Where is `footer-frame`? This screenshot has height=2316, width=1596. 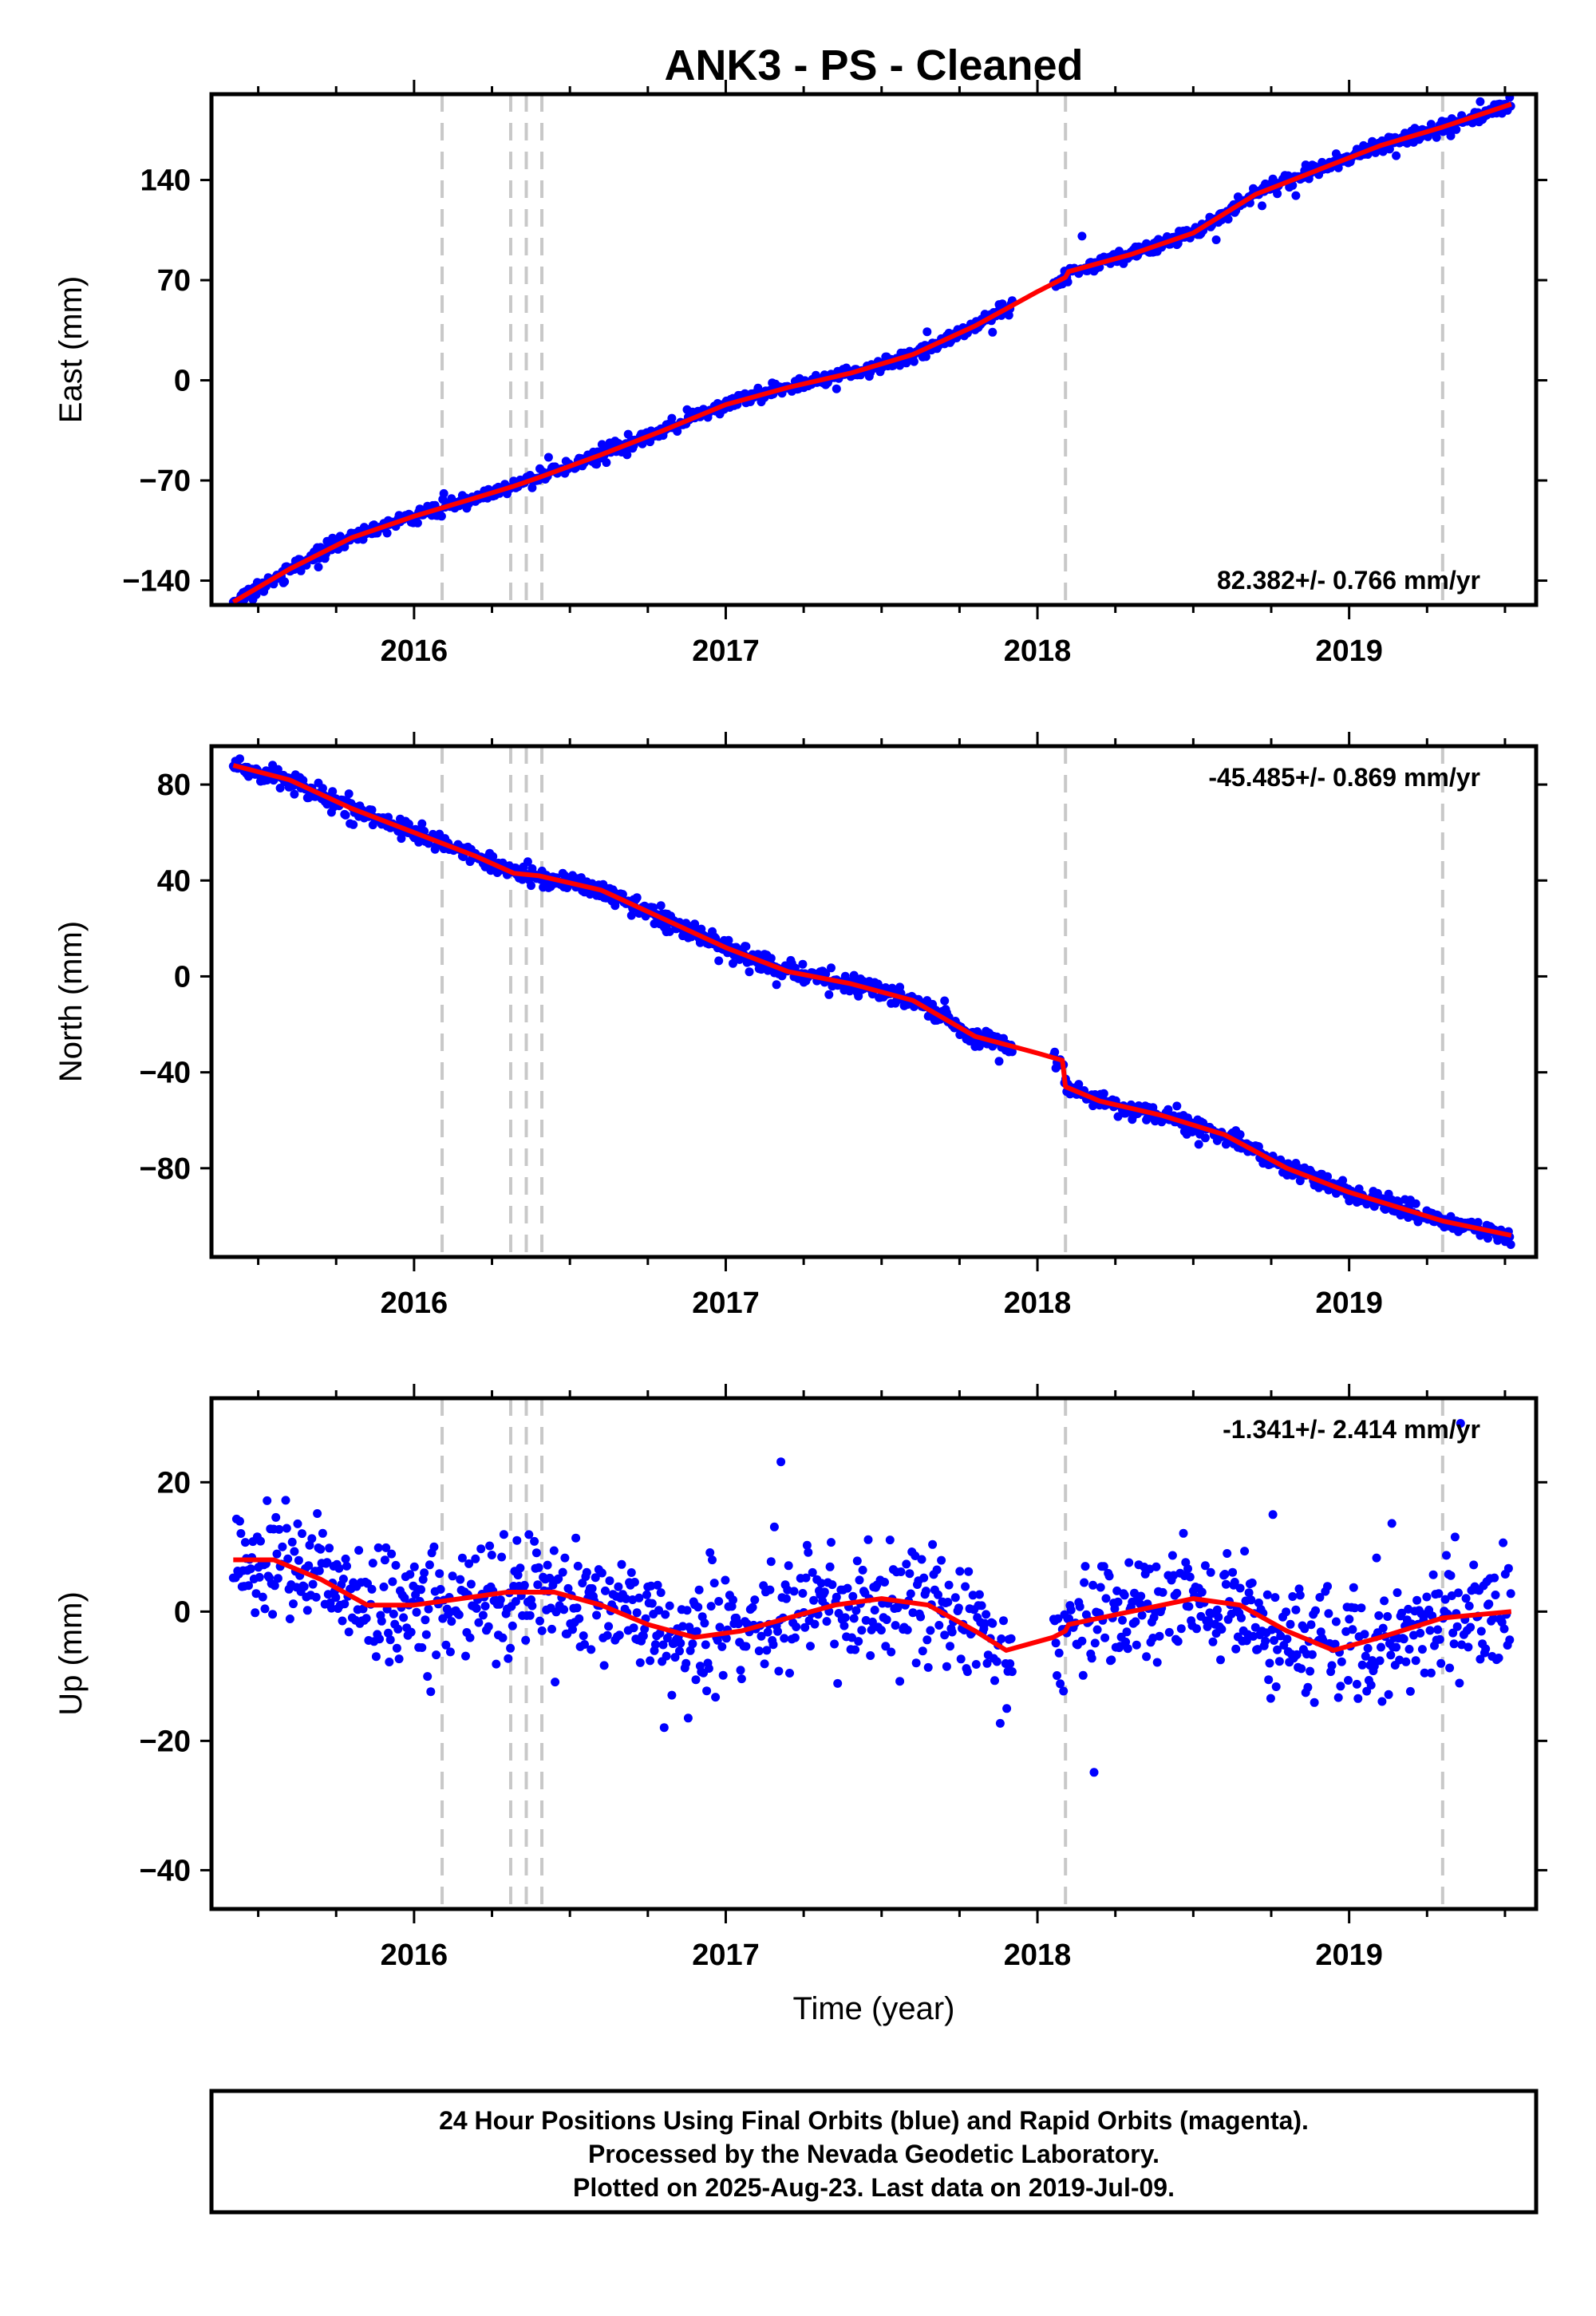 footer-frame is located at coordinates (874, 2152).